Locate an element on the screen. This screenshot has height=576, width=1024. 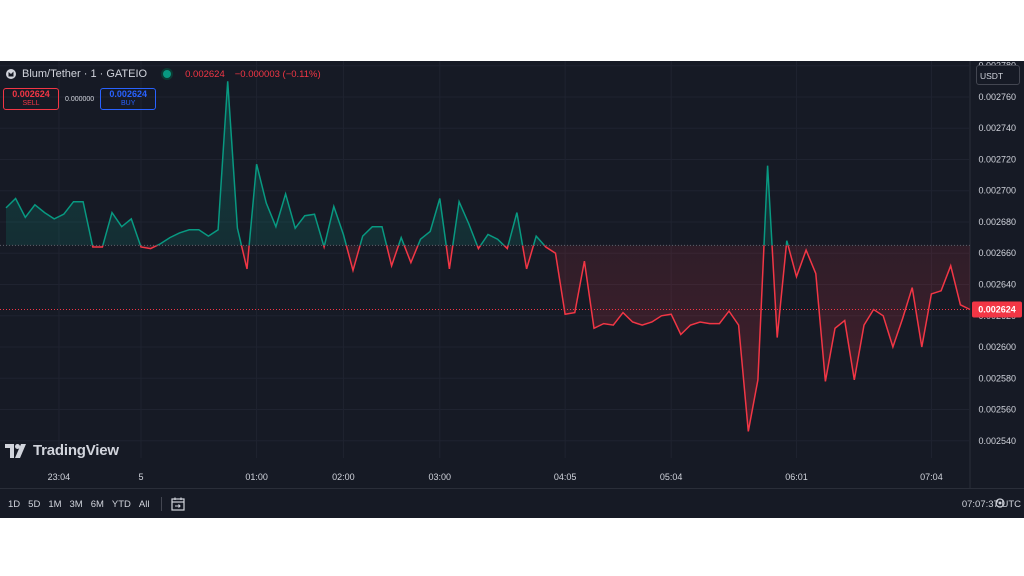
x-tick-label: 01:00 is located at coordinates (256, 477).